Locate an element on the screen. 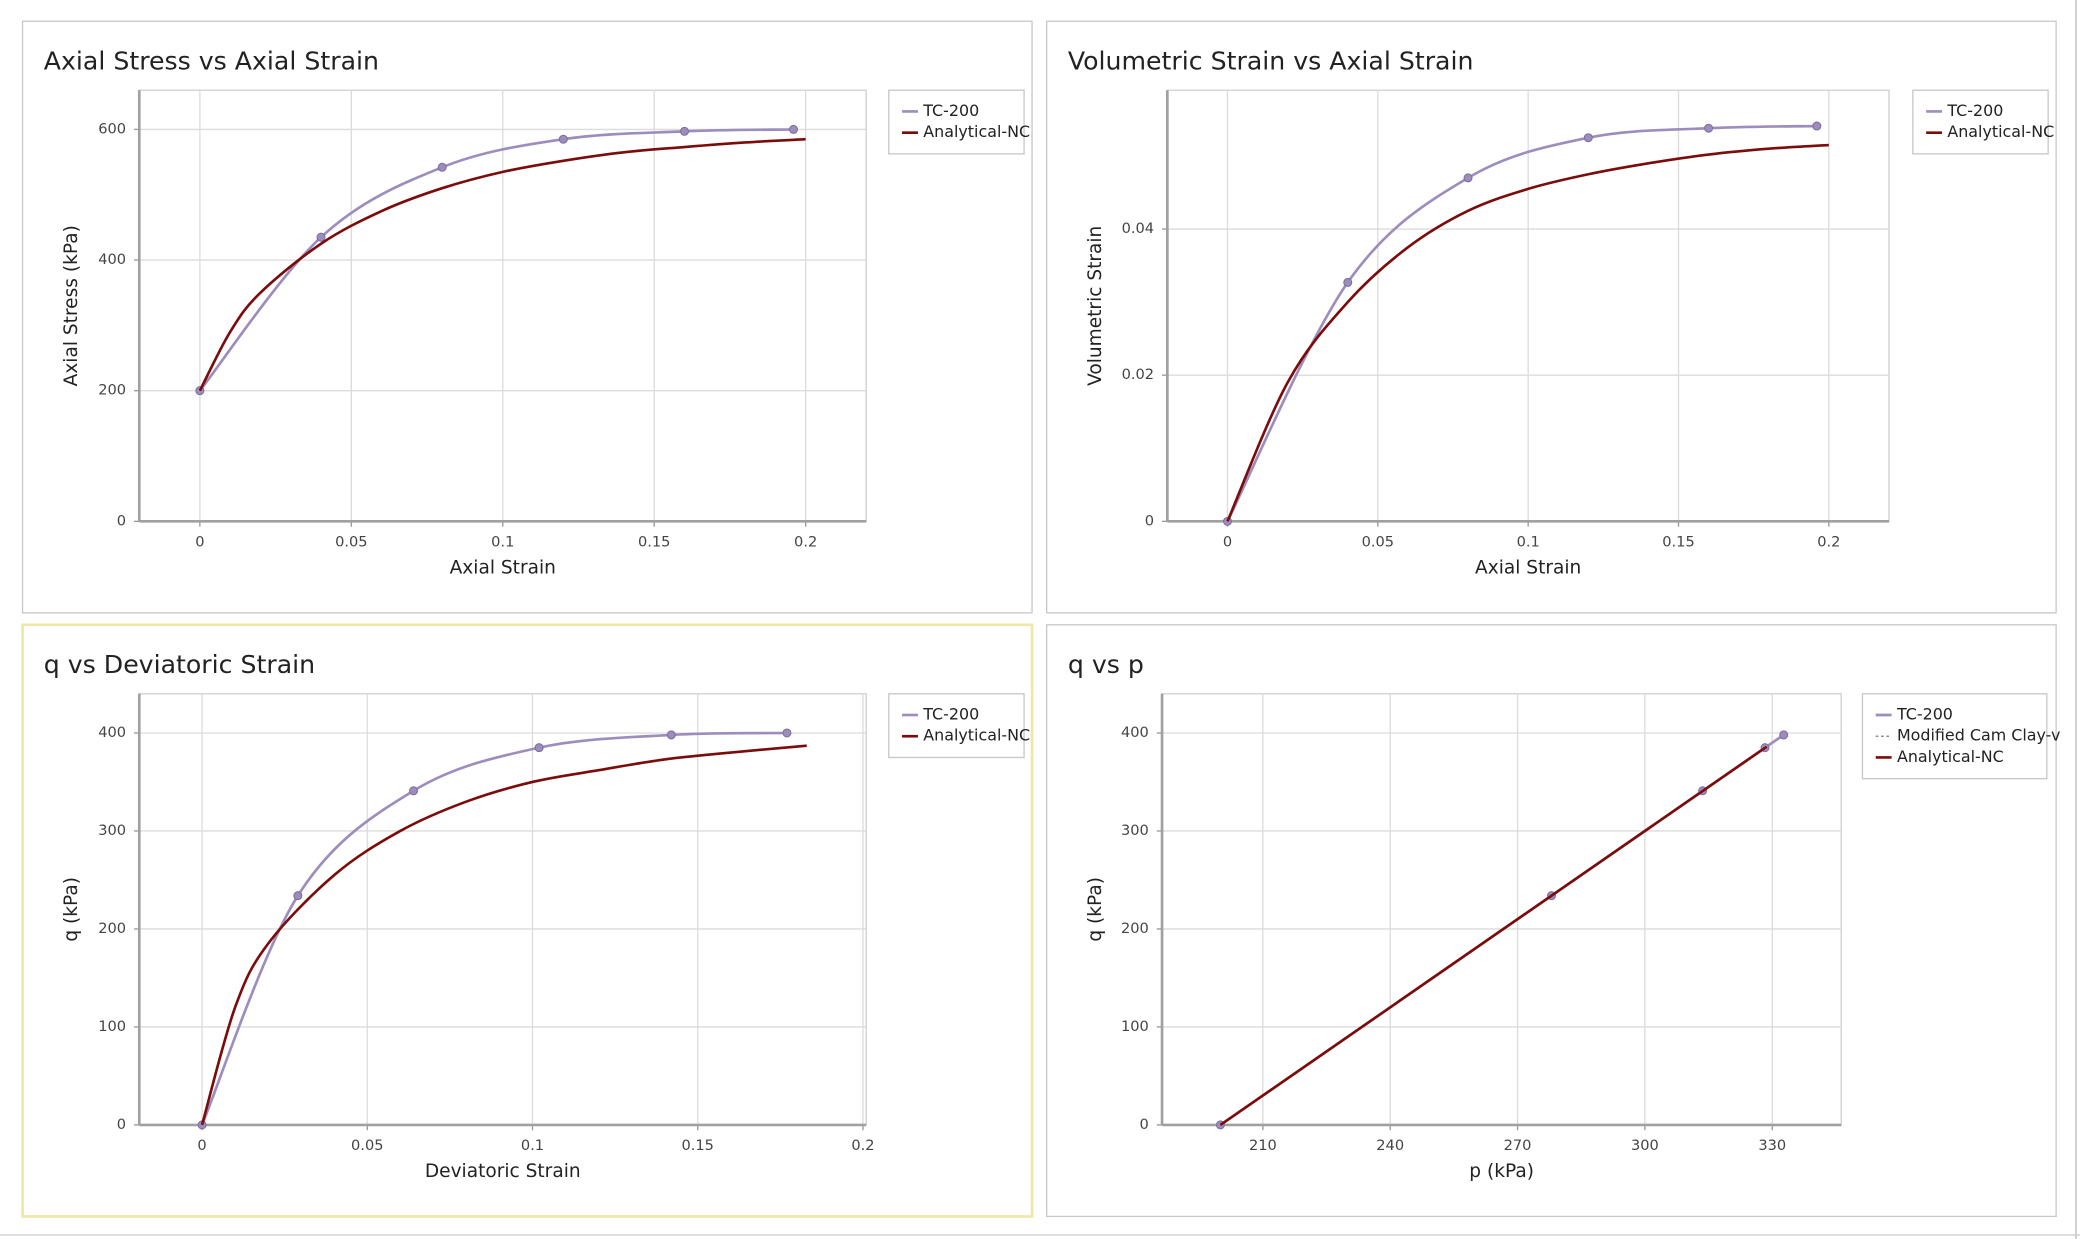 This screenshot has height=1239, width=2080. x-tick-label: 330 is located at coordinates (1772, 1145).